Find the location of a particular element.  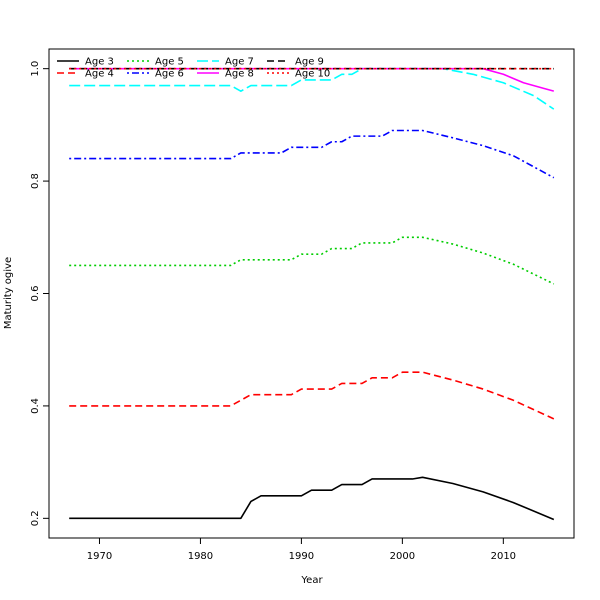

x-axis-title: Year is located at coordinates (311, 580).